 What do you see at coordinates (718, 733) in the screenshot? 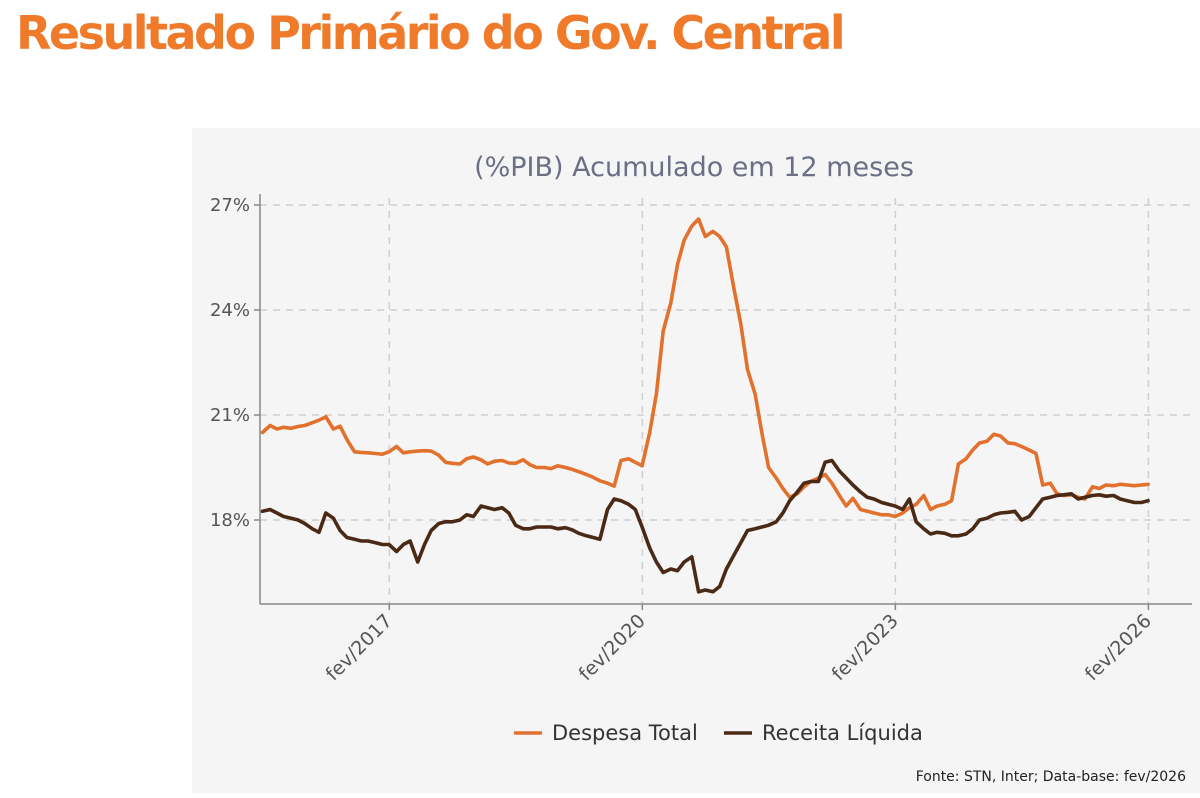
I see `legend: Despesa Total Receita Líquida` at bounding box center [718, 733].